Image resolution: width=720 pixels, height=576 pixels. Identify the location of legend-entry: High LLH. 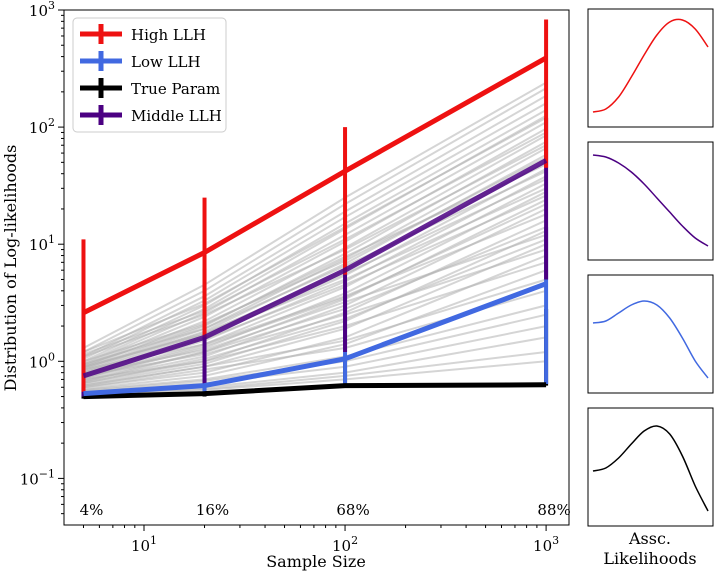
(143, 34).